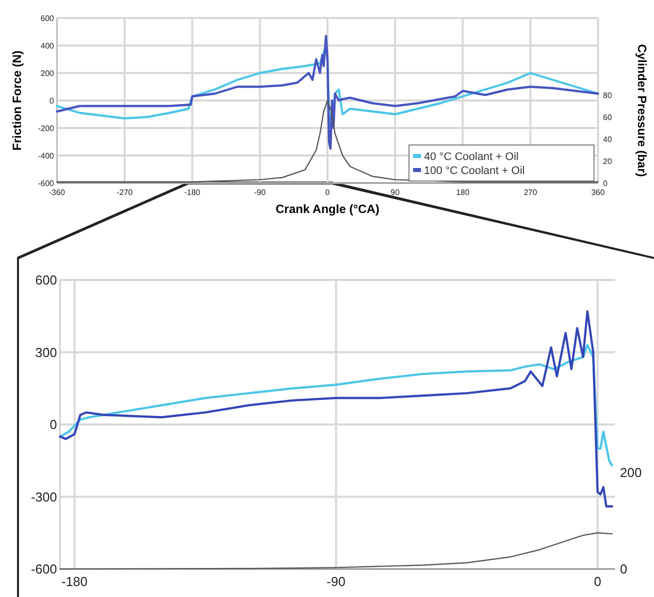 The height and width of the screenshot is (597, 654). Describe the element at coordinates (471, 157) in the screenshot. I see `legend-label: 40 °C Coolant + Oil` at that location.